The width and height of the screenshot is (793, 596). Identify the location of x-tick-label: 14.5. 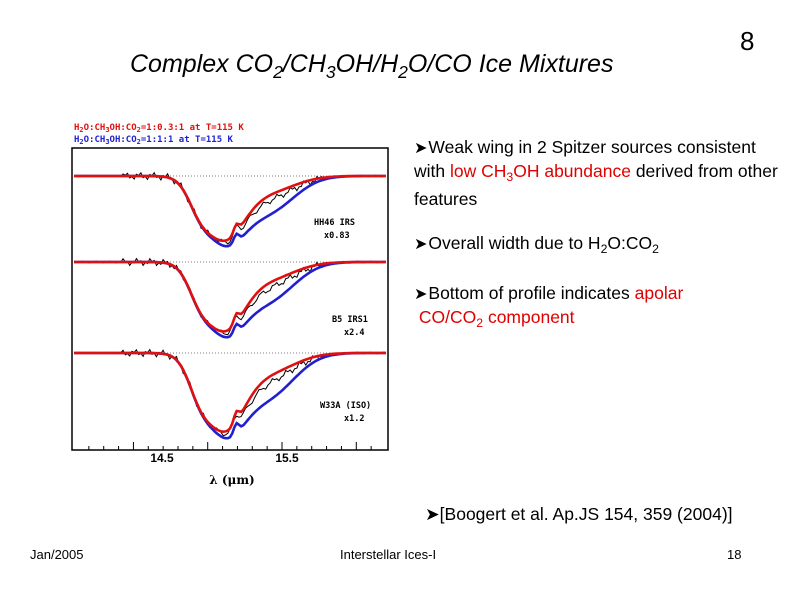
(162, 458).